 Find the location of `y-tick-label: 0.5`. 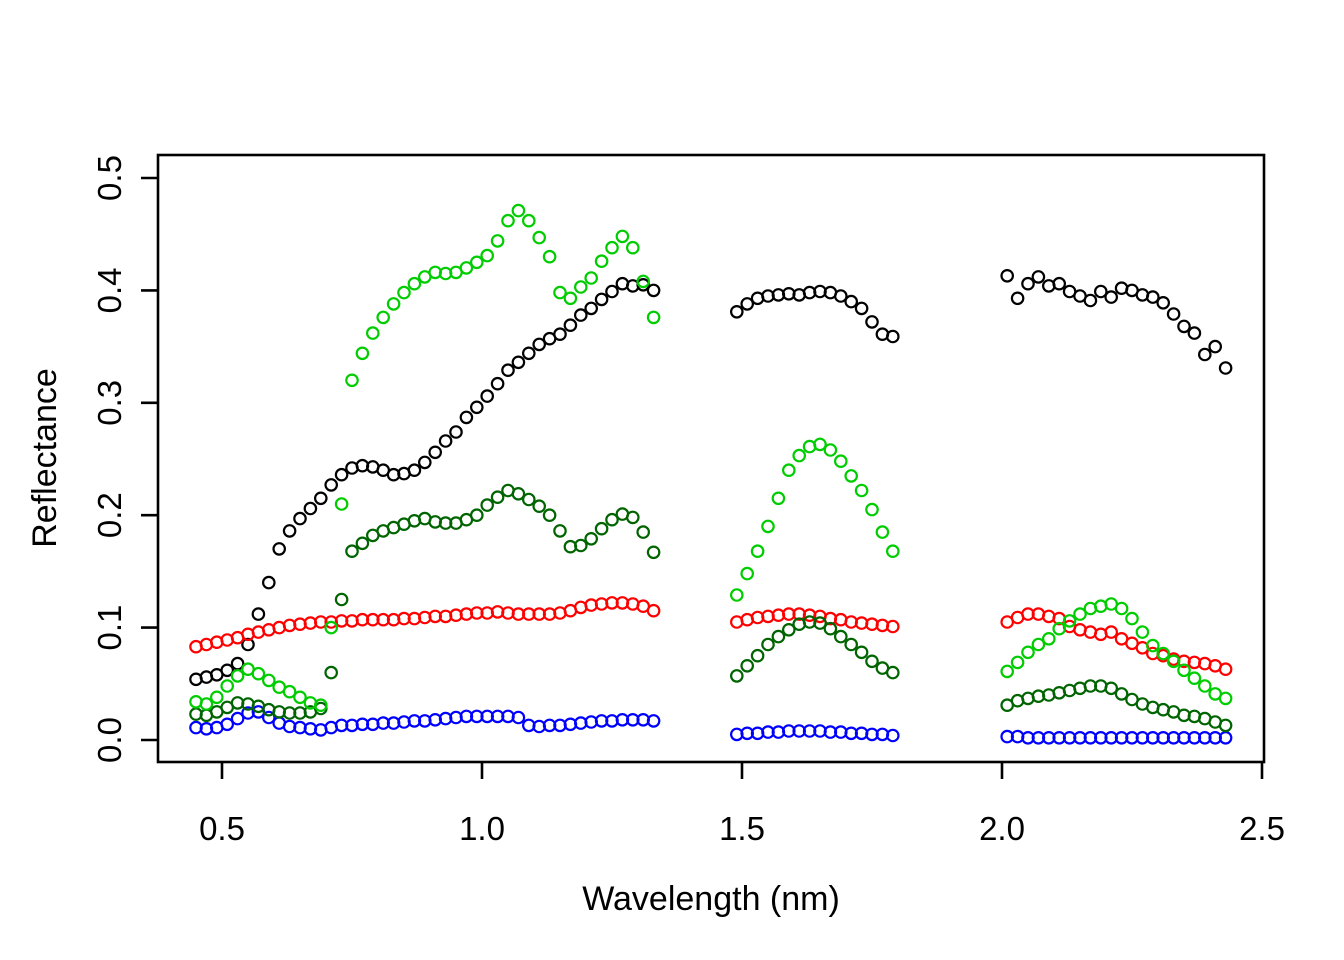

y-tick-label: 0.5 is located at coordinates (109, 178).